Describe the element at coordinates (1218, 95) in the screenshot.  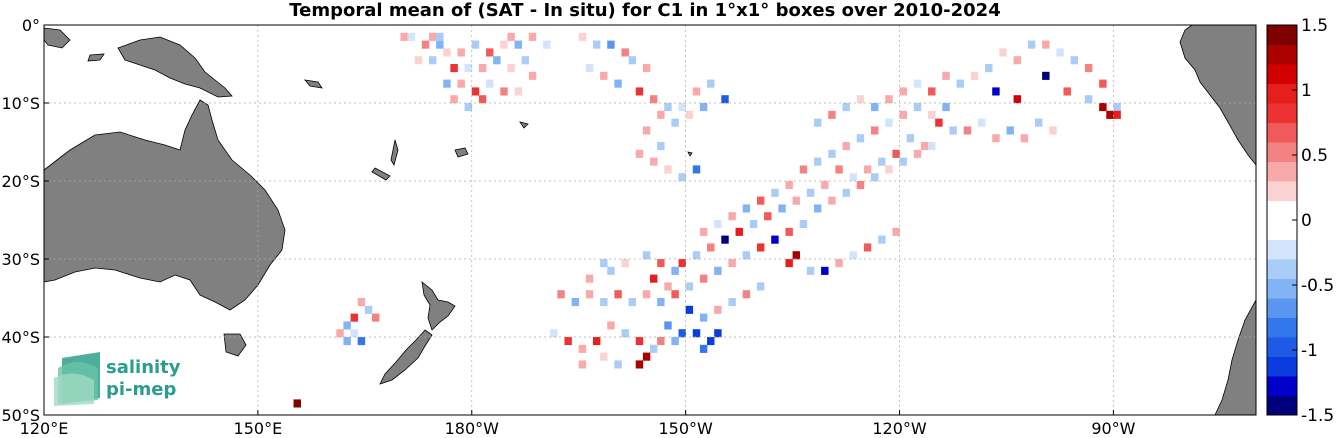
I see `land-south-america` at that location.